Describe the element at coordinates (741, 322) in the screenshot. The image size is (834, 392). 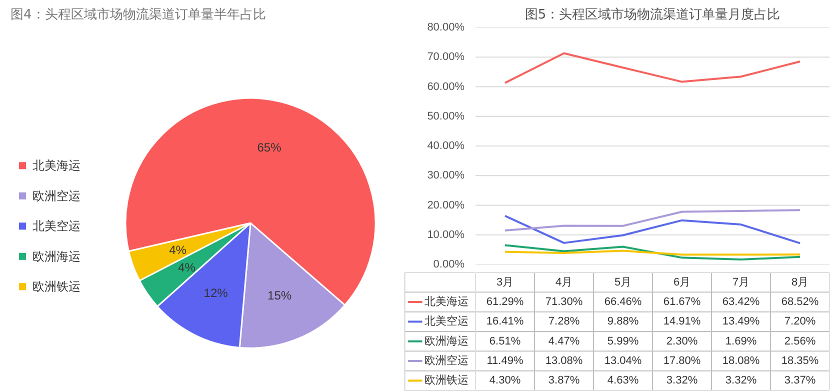
I see `data-label: 13.49%` at that location.